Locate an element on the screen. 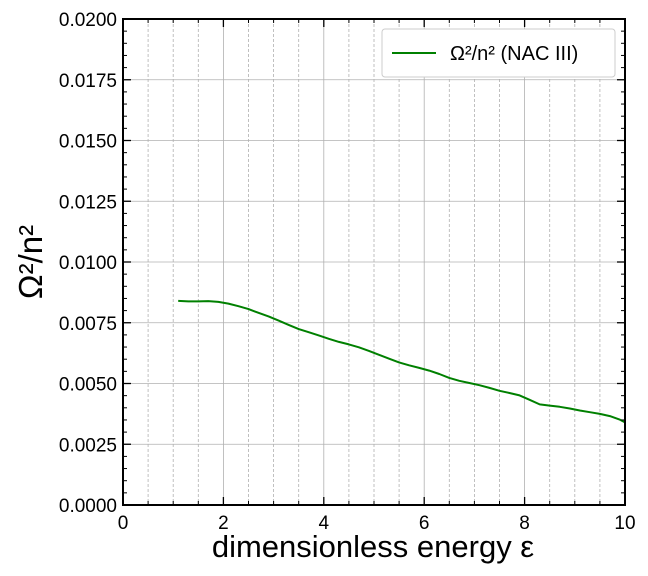  y-tick-label: 0.0025 is located at coordinates (88, 445).